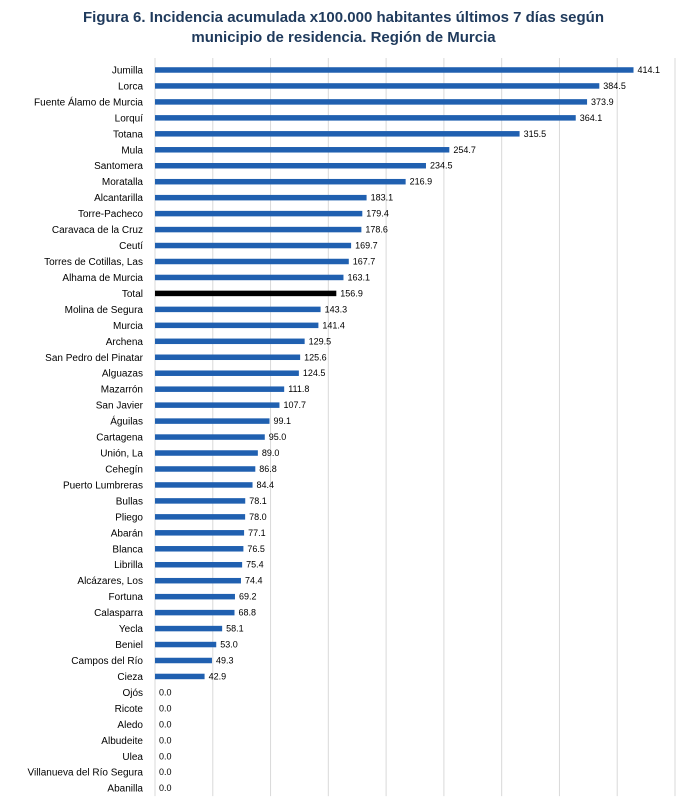 Image resolution: width=687 pixels, height=800 pixels. I want to click on value-label: 163.1, so click(358, 277).